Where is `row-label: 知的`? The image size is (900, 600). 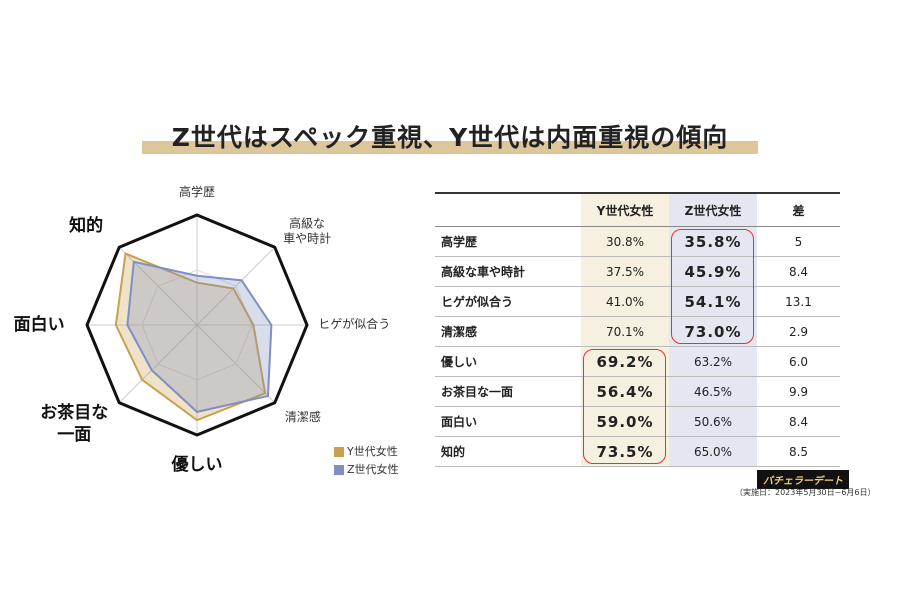
row-label: 知的 is located at coordinates (508, 451).